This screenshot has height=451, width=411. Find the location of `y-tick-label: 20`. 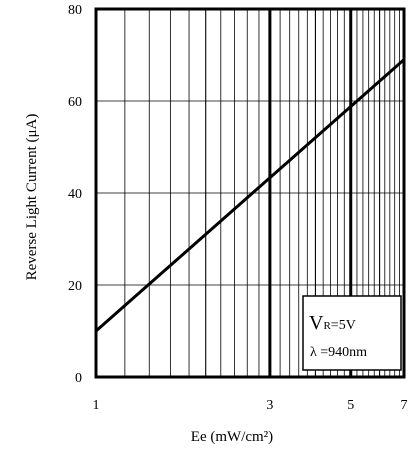

y-tick-label: 20 is located at coordinates (75, 286).